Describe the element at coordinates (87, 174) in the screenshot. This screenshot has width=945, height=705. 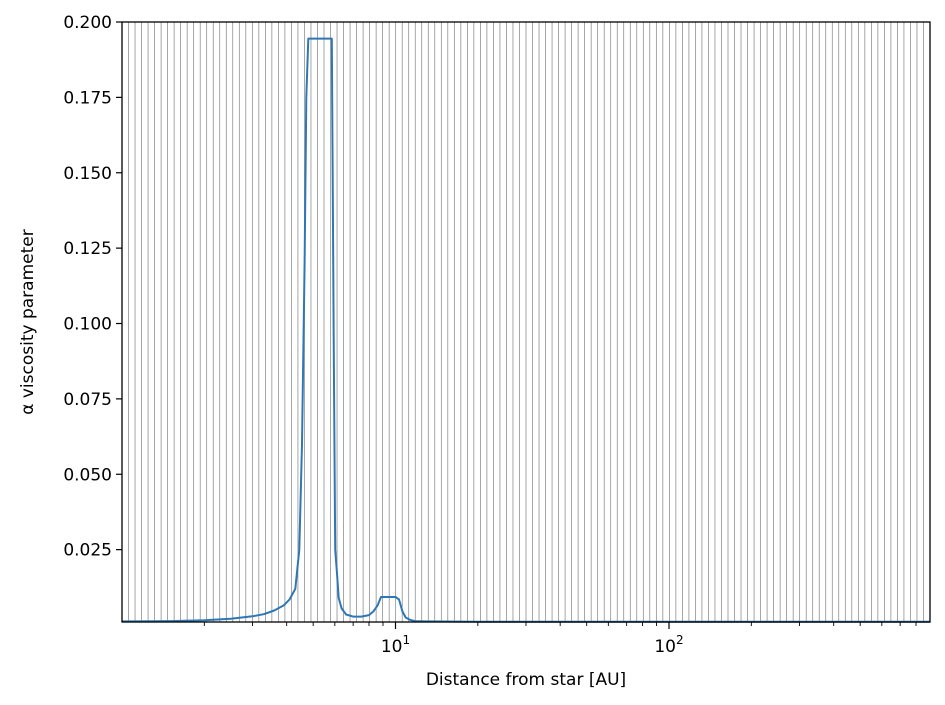
I see `y-tick-label: 0.150` at that location.